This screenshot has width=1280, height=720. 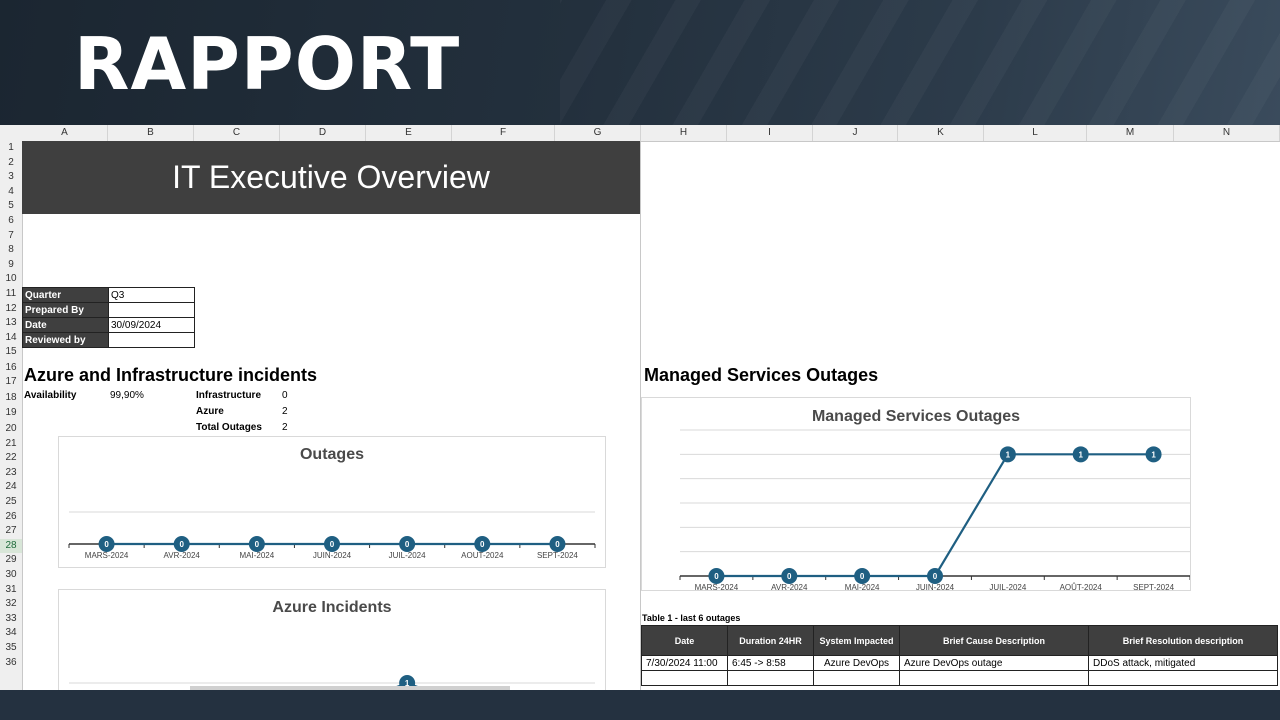 What do you see at coordinates (916, 416) in the screenshot?
I see `chart-title: Managed Services Outages` at bounding box center [916, 416].